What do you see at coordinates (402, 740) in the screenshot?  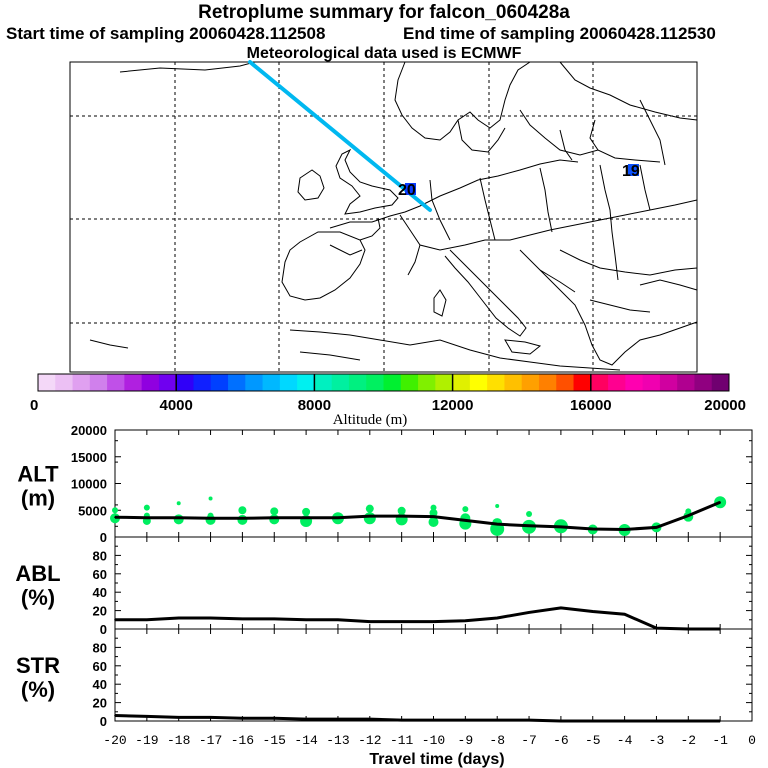 I see `x-tick-label: -11` at bounding box center [402, 740].